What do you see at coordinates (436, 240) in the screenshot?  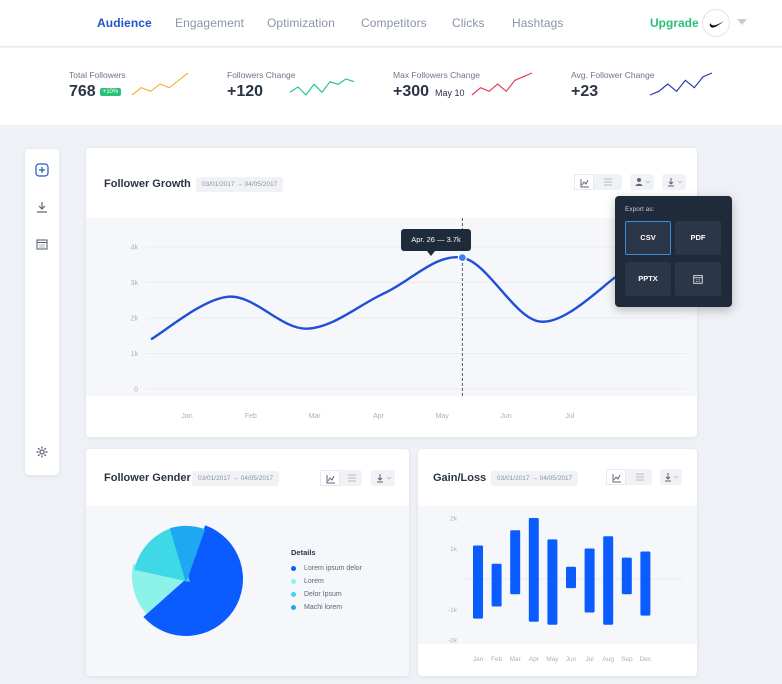 I see `chart-tooltip: Apr. 26 — 3.7k` at bounding box center [436, 240].